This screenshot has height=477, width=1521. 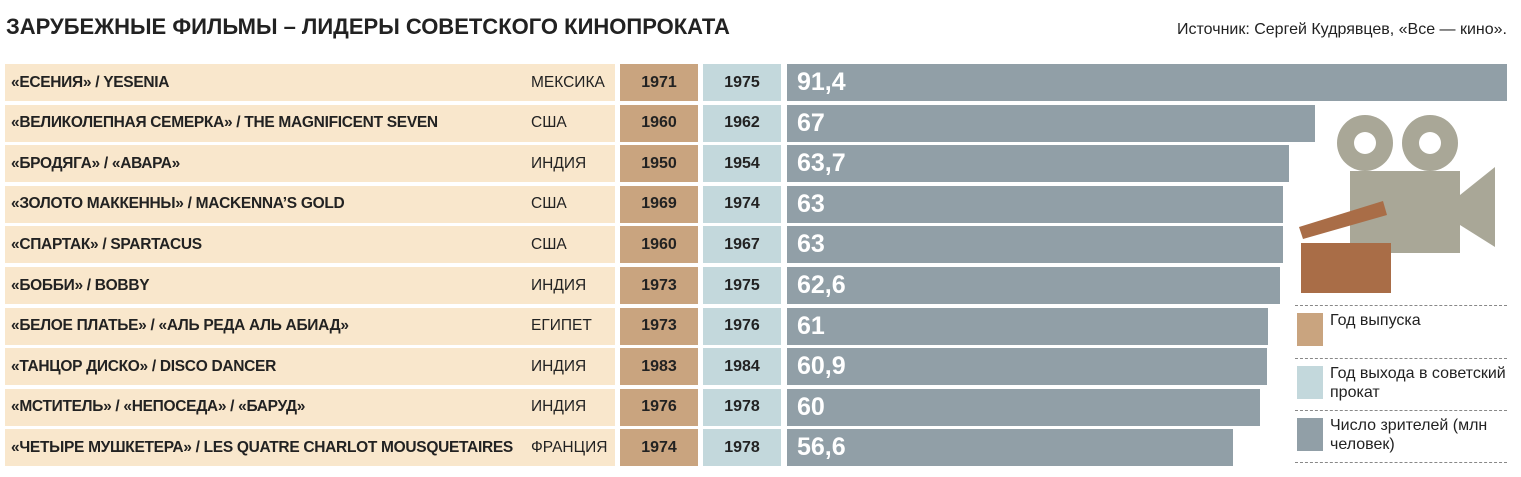 I want to click on year-cell: 1971, so click(x=659, y=82).